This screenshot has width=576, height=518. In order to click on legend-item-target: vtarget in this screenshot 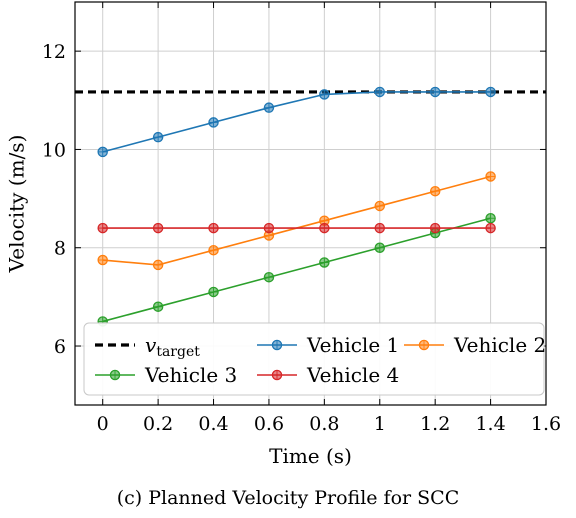, I will do `click(147, 346)`.